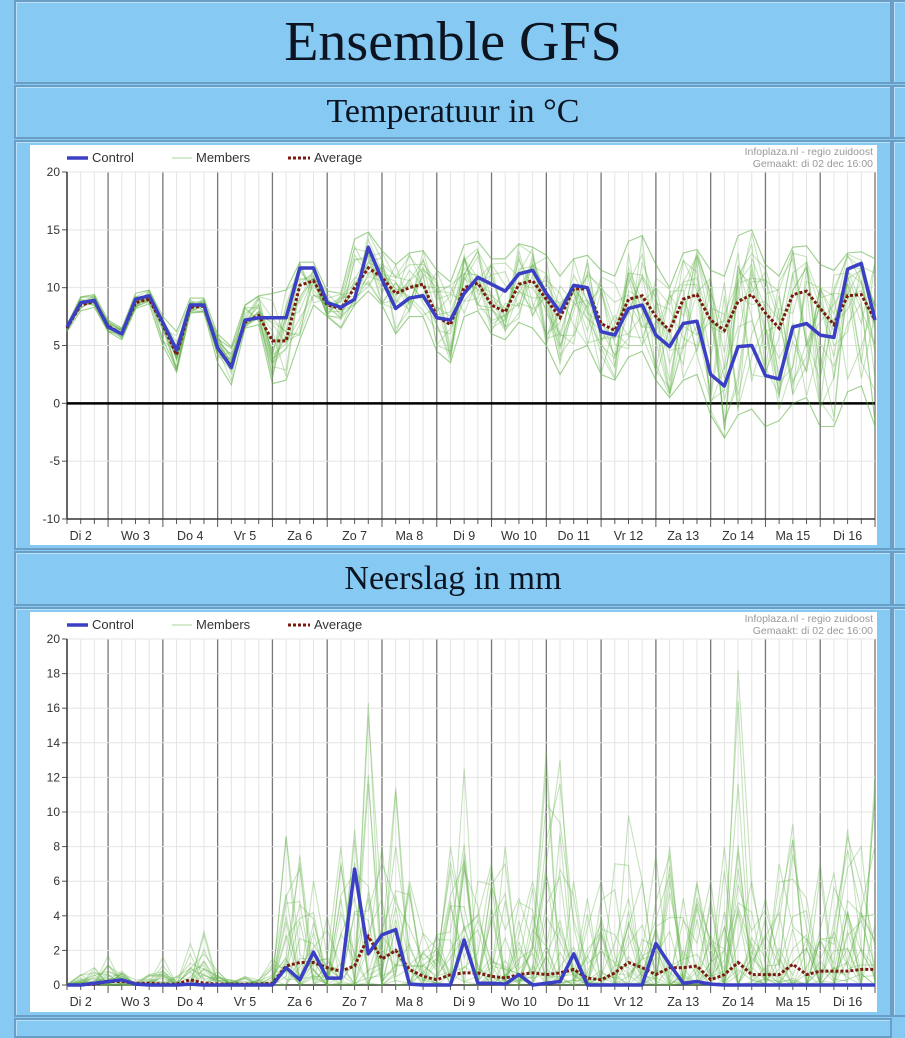 This screenshot has width=905, height=1038. Describe the element at coordinates (54, 708) in the screenshot. I see `y-tick-label: 16` at that location.